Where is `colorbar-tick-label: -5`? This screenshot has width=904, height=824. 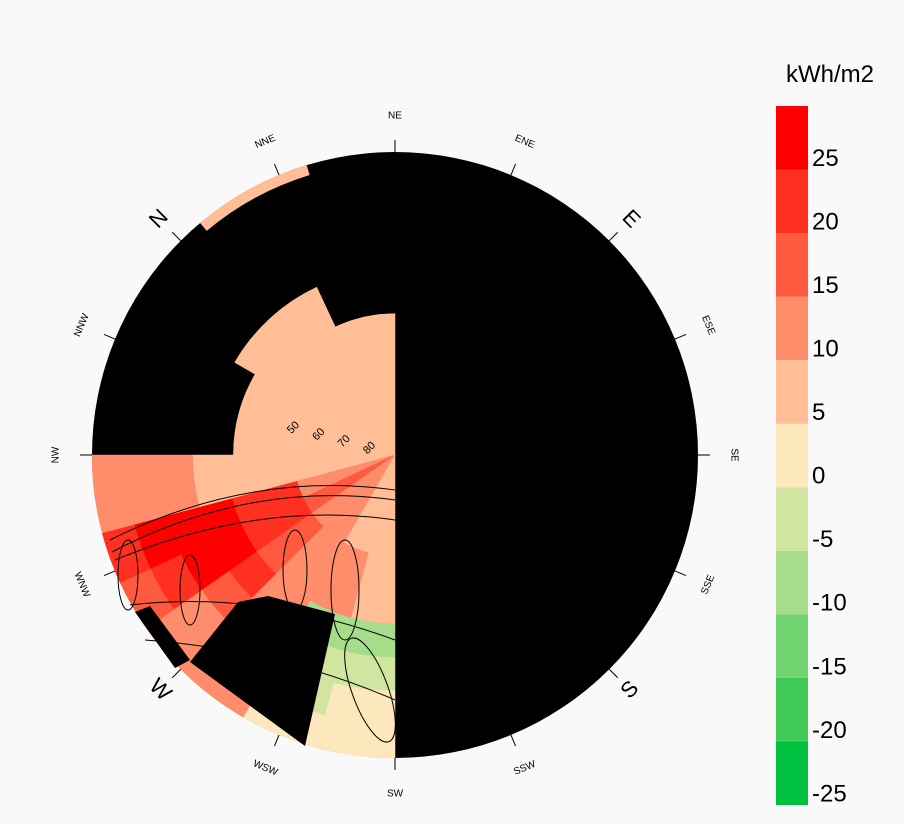
colorbar-tick-label: -5 is located at coordinates (822, 539).